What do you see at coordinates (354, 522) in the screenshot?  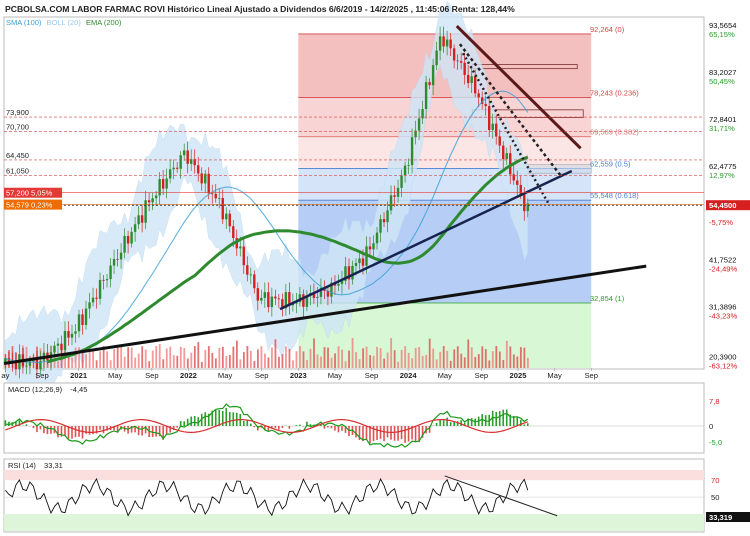 I see `rsi-oversold-zone` at bounding box center [354, 522].